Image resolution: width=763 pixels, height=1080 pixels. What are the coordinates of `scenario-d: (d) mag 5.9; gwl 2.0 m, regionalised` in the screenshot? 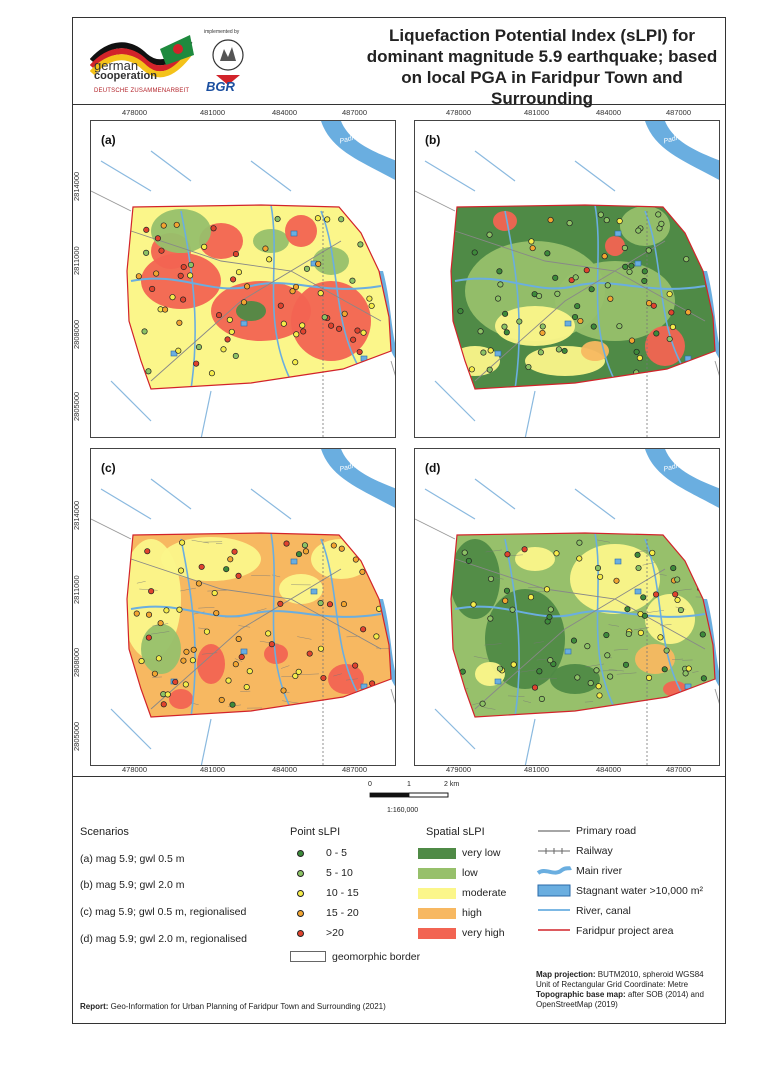 It's located at (163, 939).